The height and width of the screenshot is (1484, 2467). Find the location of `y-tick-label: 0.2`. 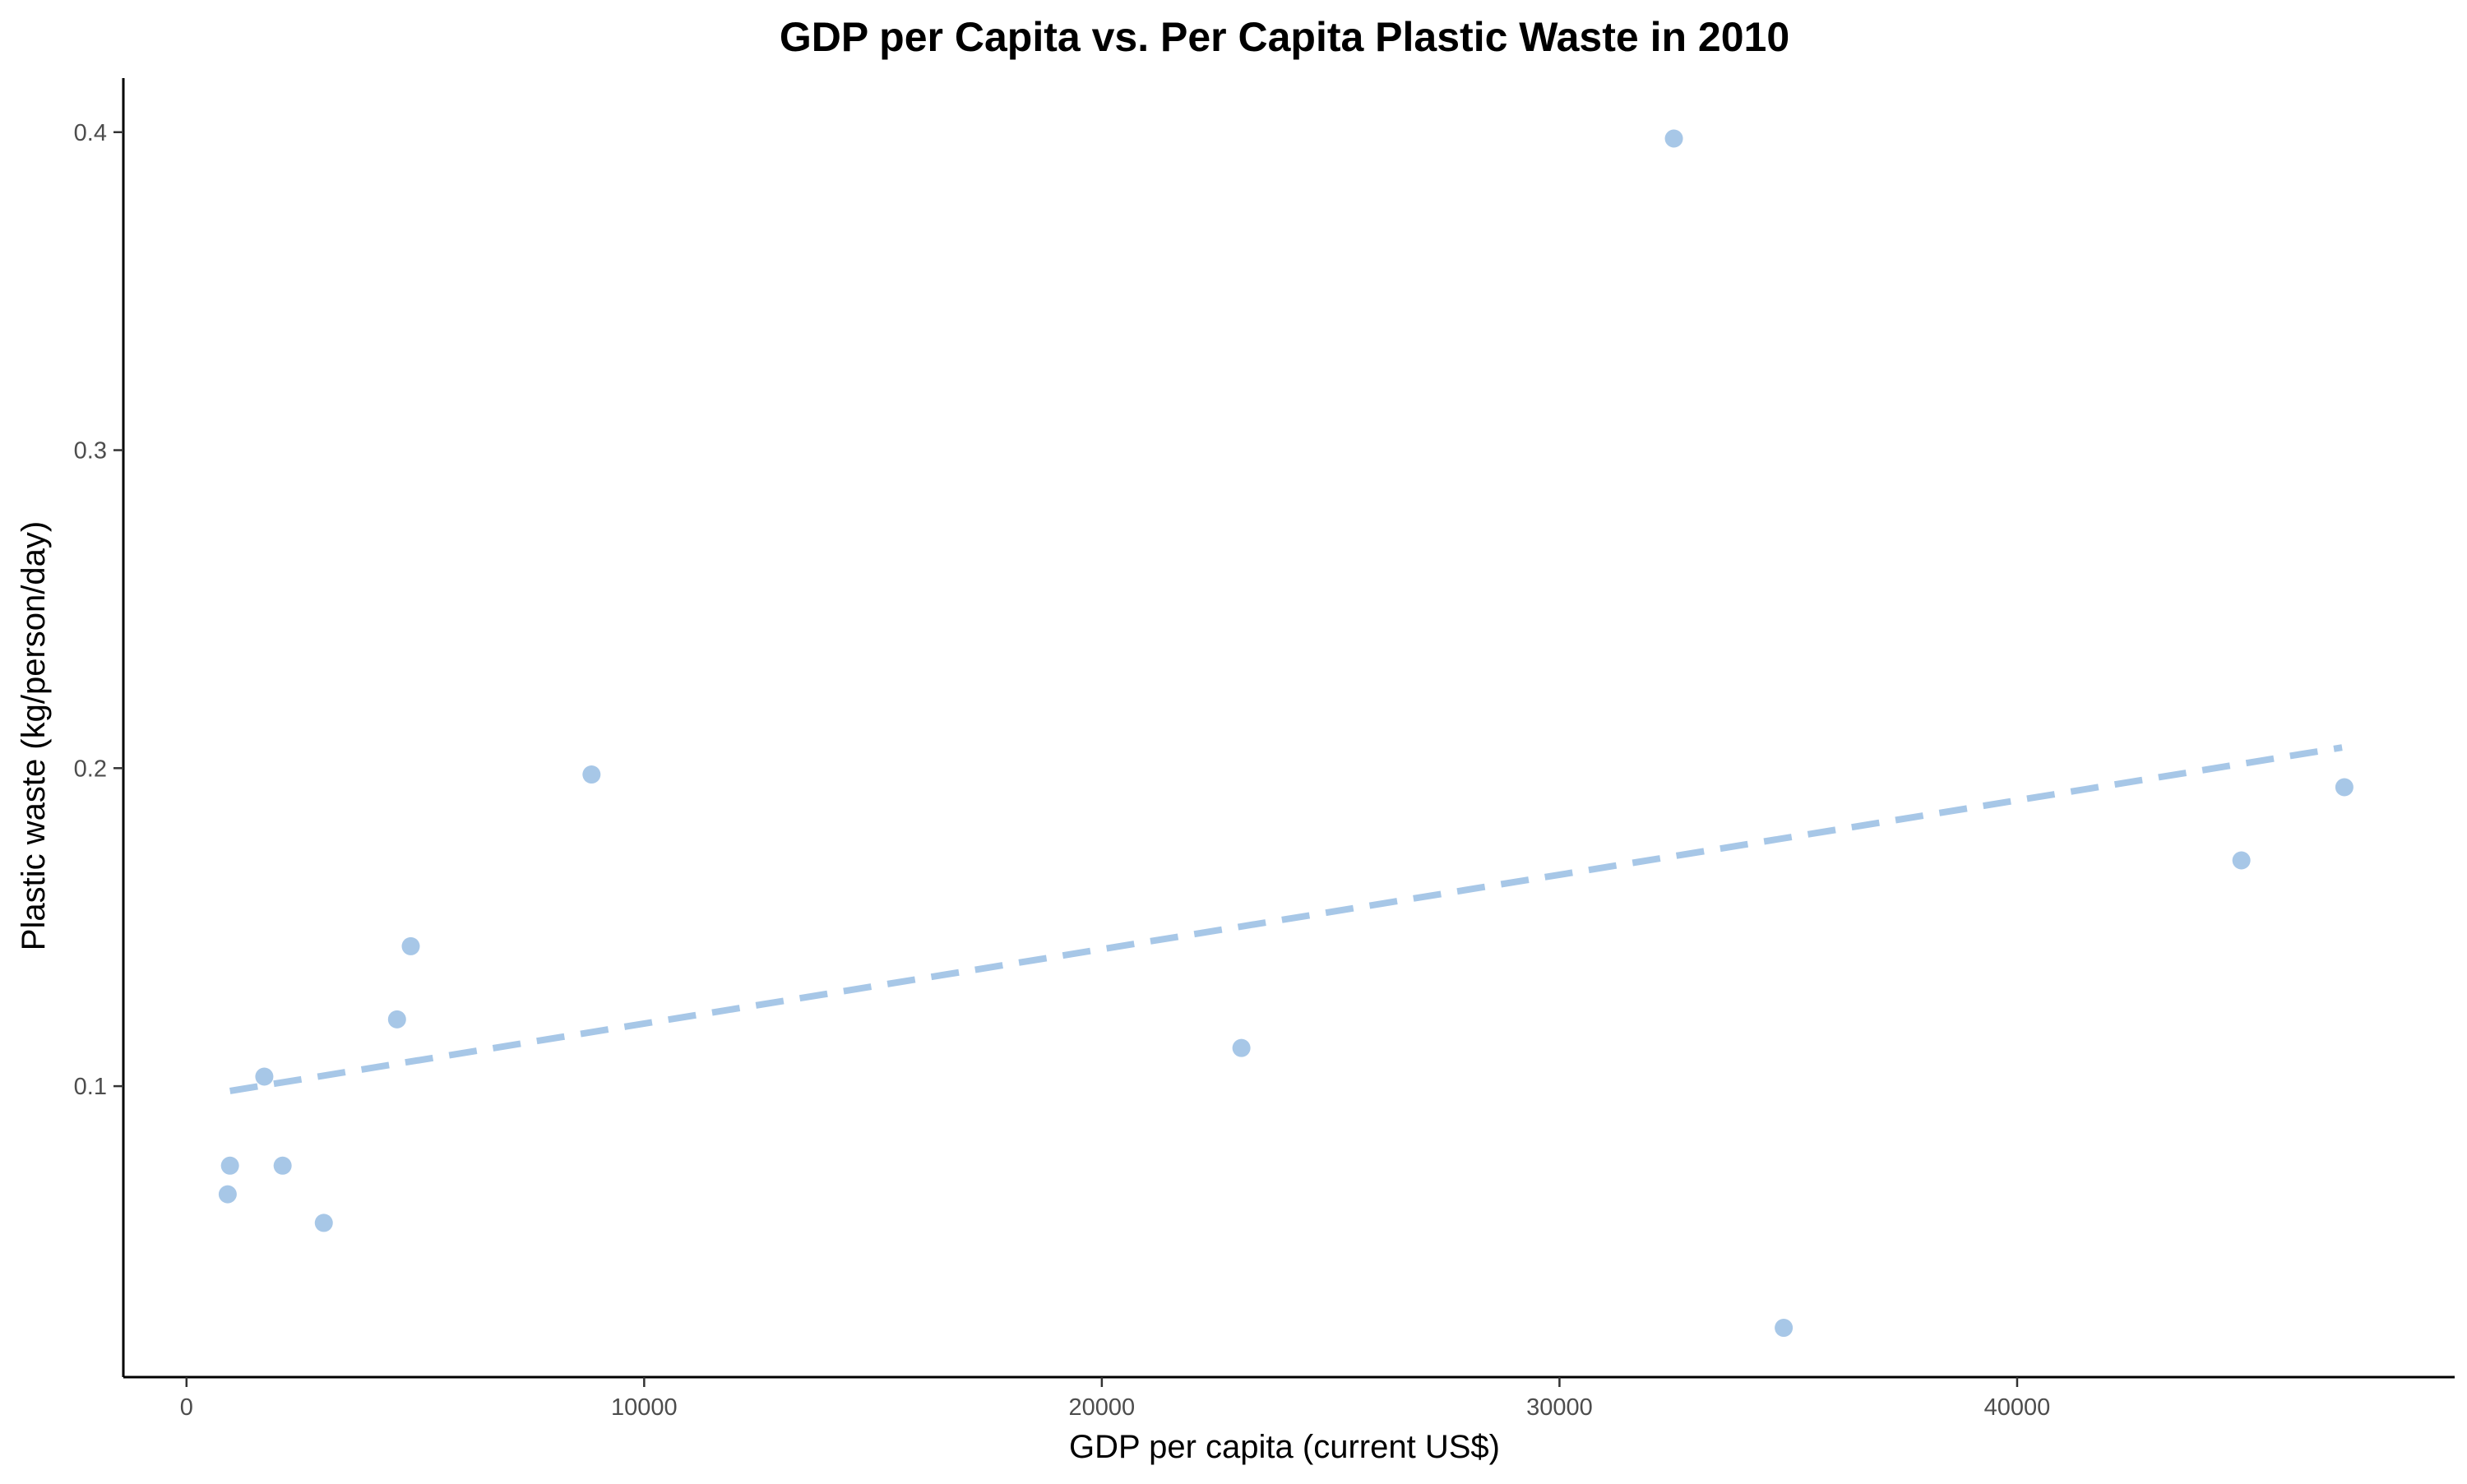

y-tick-label: 0.2 is located at coordinates (90, 769).